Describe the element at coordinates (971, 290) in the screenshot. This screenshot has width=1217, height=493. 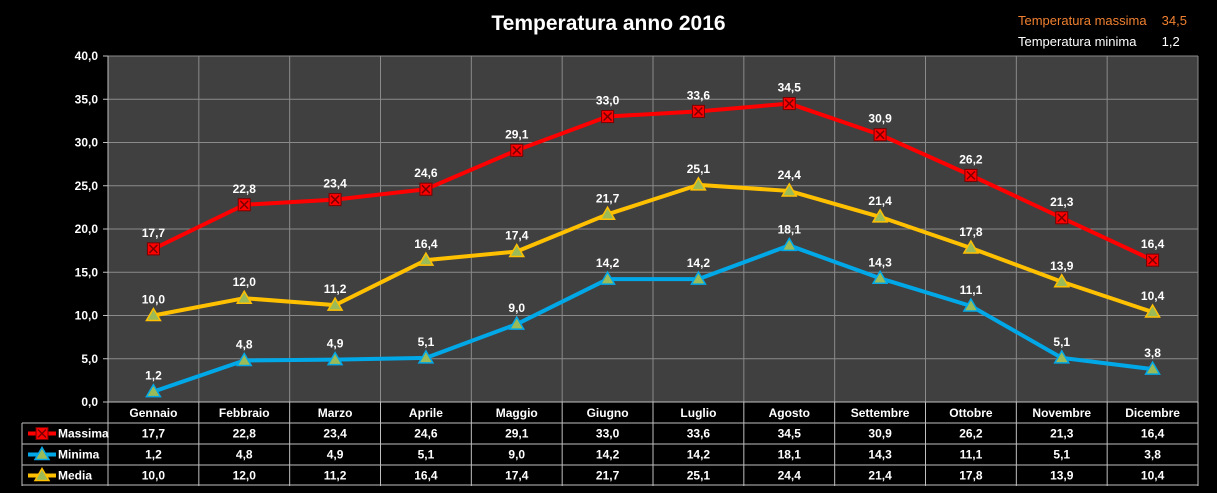
I see `data-label-minima: 11,1` at that location.